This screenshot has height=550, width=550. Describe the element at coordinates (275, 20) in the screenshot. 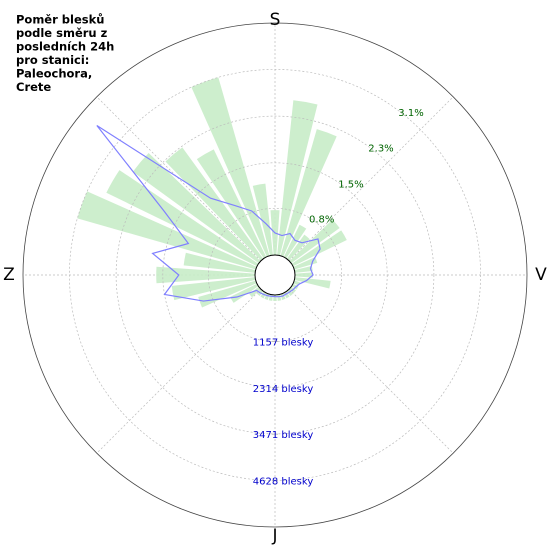

I see `x-tick-label: S` at that location.